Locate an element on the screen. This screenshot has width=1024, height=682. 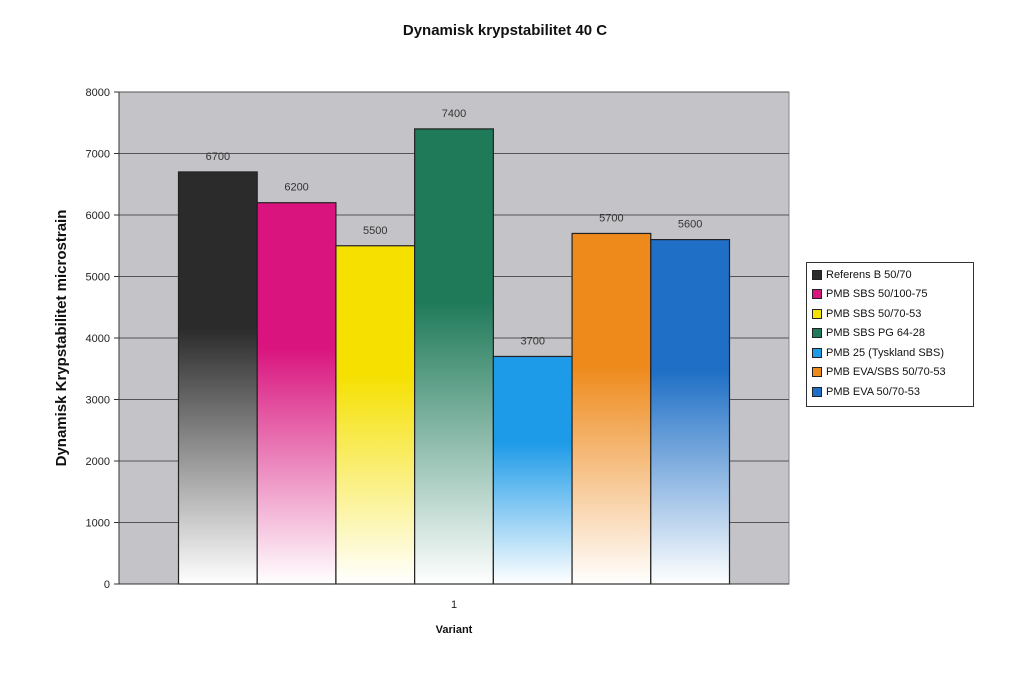
legend-item: PMB SBS 50/70-53 is located at coordinates (890, 314).